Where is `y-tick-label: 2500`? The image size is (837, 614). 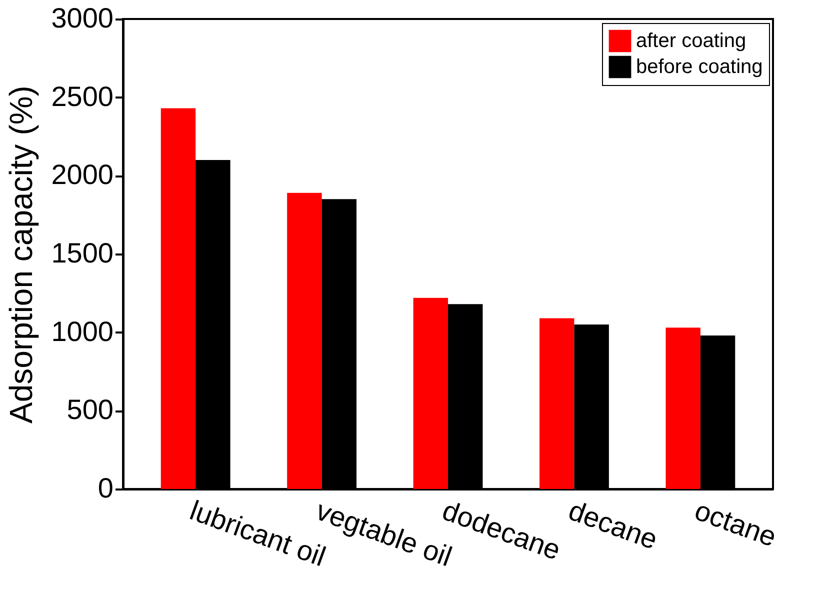 y-tick-label: 2500 is located at coordinates (82, 96).